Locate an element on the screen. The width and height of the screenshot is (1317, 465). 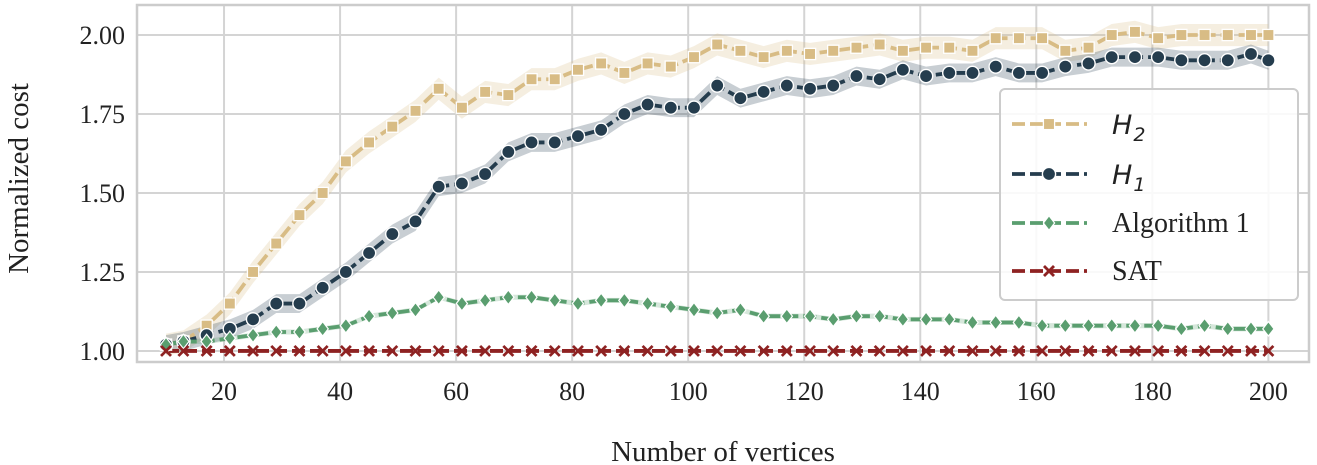
x-tick-label: 120 is located at coordinates (804, 391).